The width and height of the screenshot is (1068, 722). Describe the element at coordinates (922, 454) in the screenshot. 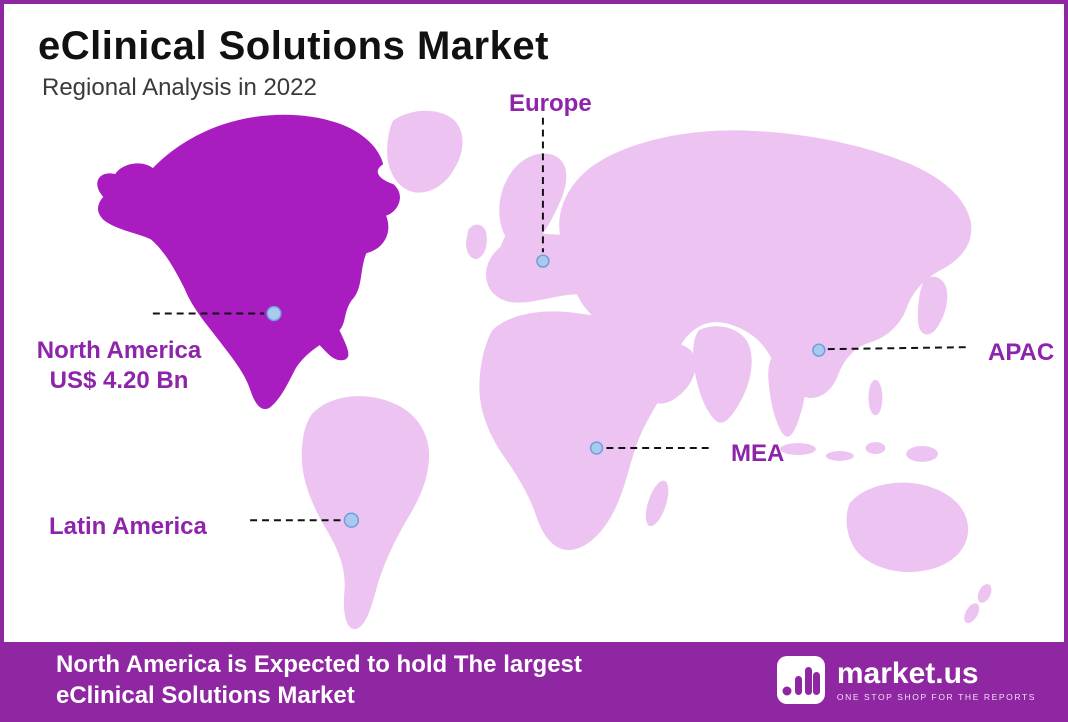

I see `new-guinea` at that location.